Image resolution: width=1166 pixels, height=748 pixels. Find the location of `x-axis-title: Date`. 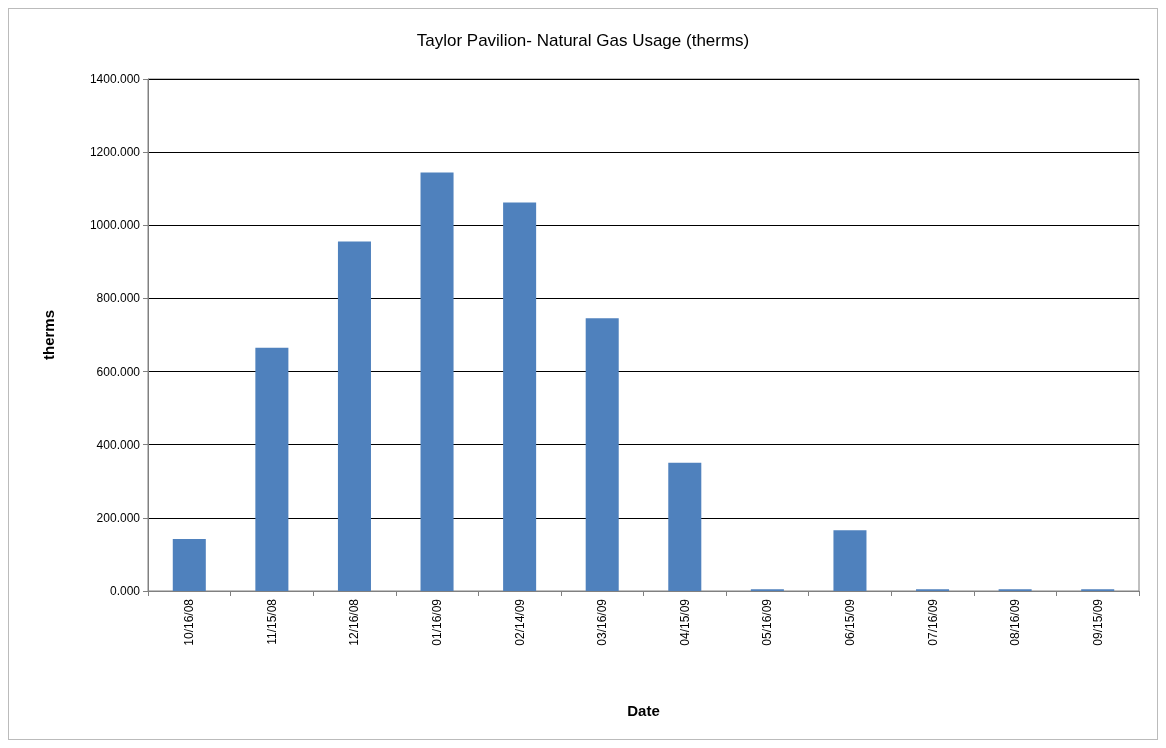

x-axis-title: Date is located at coordinates (643, 710).